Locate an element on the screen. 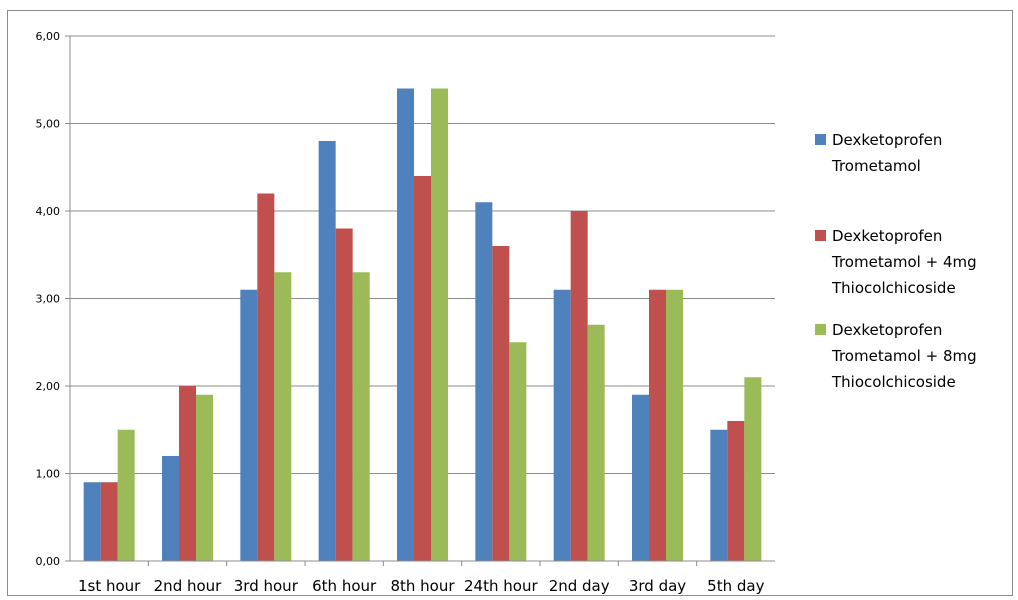  x-tick-label: 2nd day is located at coordinates (579, 586).